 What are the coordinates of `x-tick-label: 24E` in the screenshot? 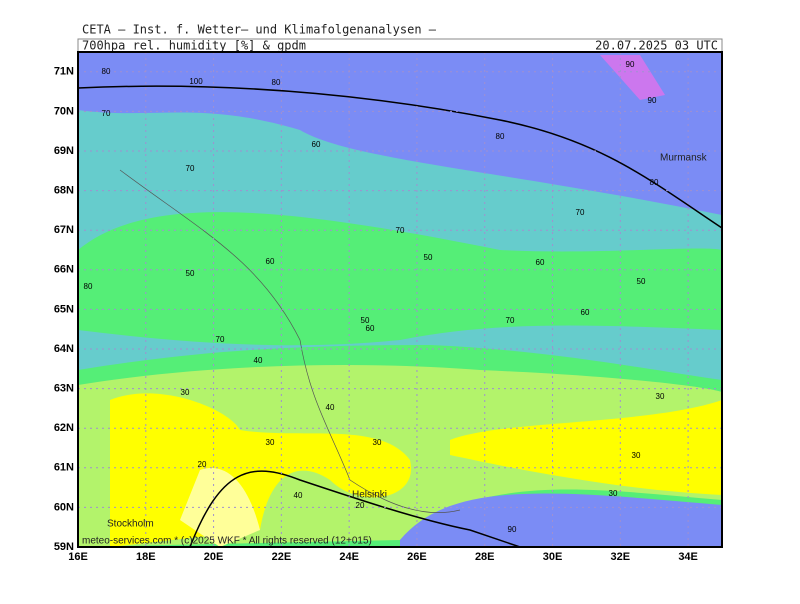 It's located at (349, 557).